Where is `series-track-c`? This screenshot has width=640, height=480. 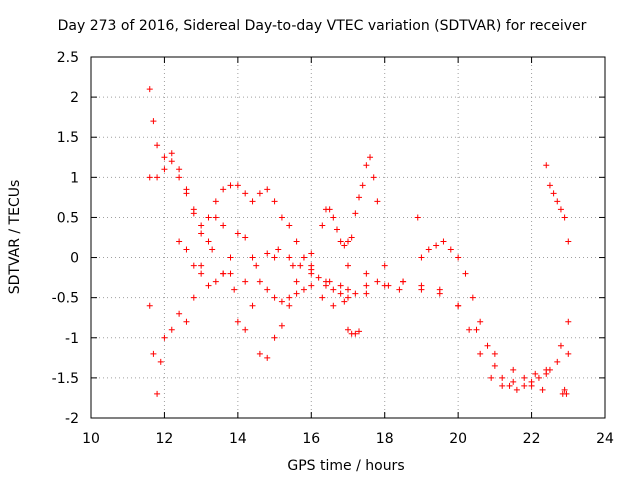 series-track-c is located at coordinates (230, 305).